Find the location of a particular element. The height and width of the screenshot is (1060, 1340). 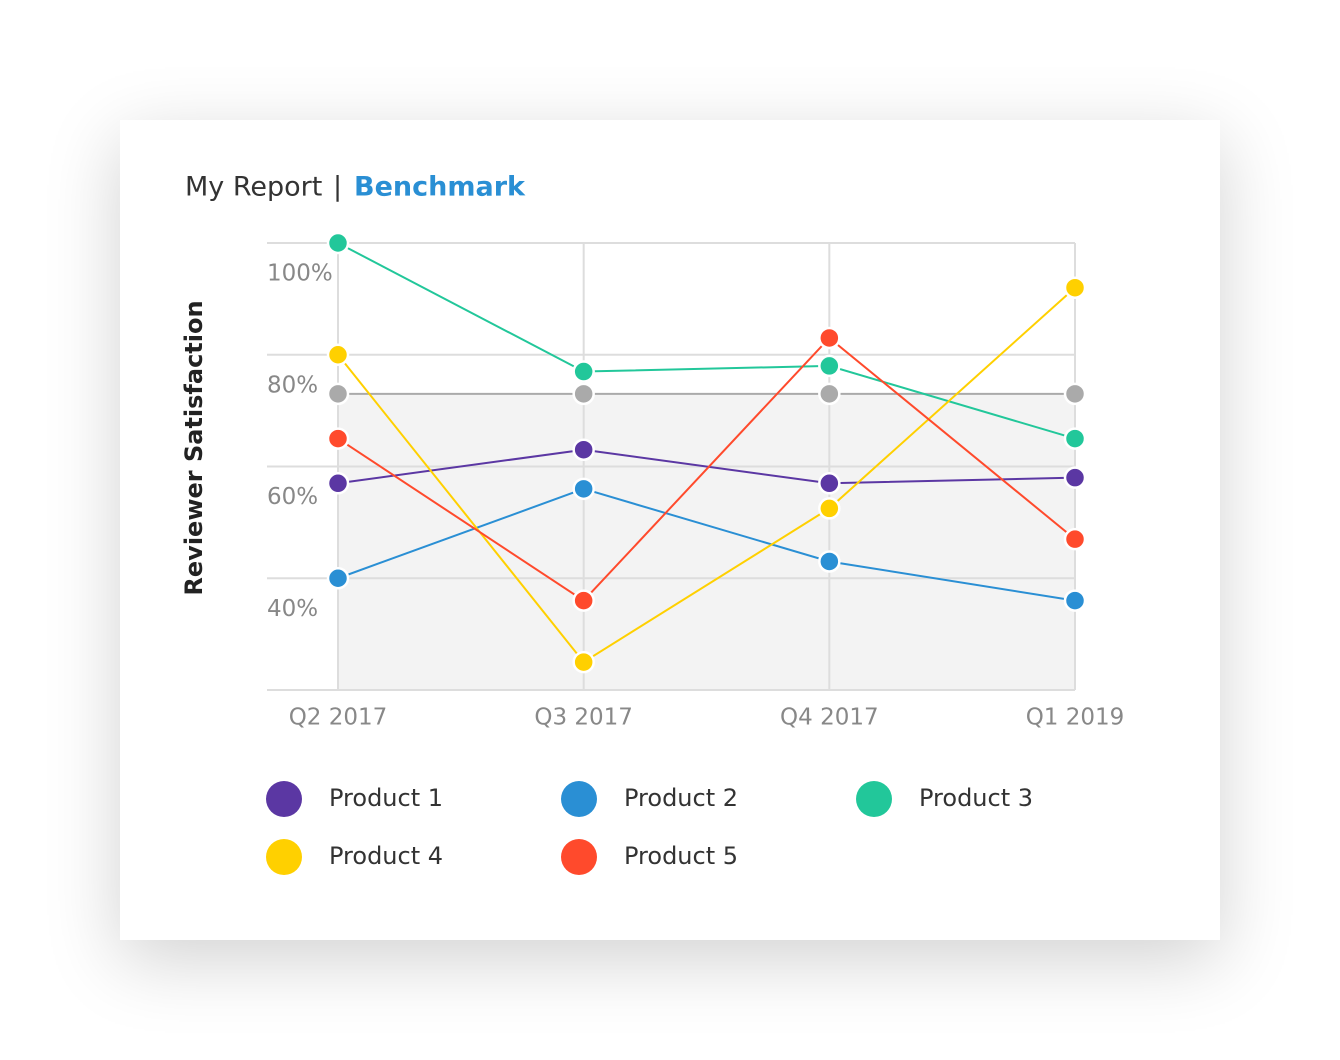

y-tick-label: 100% is located at coordinates (300, 274).